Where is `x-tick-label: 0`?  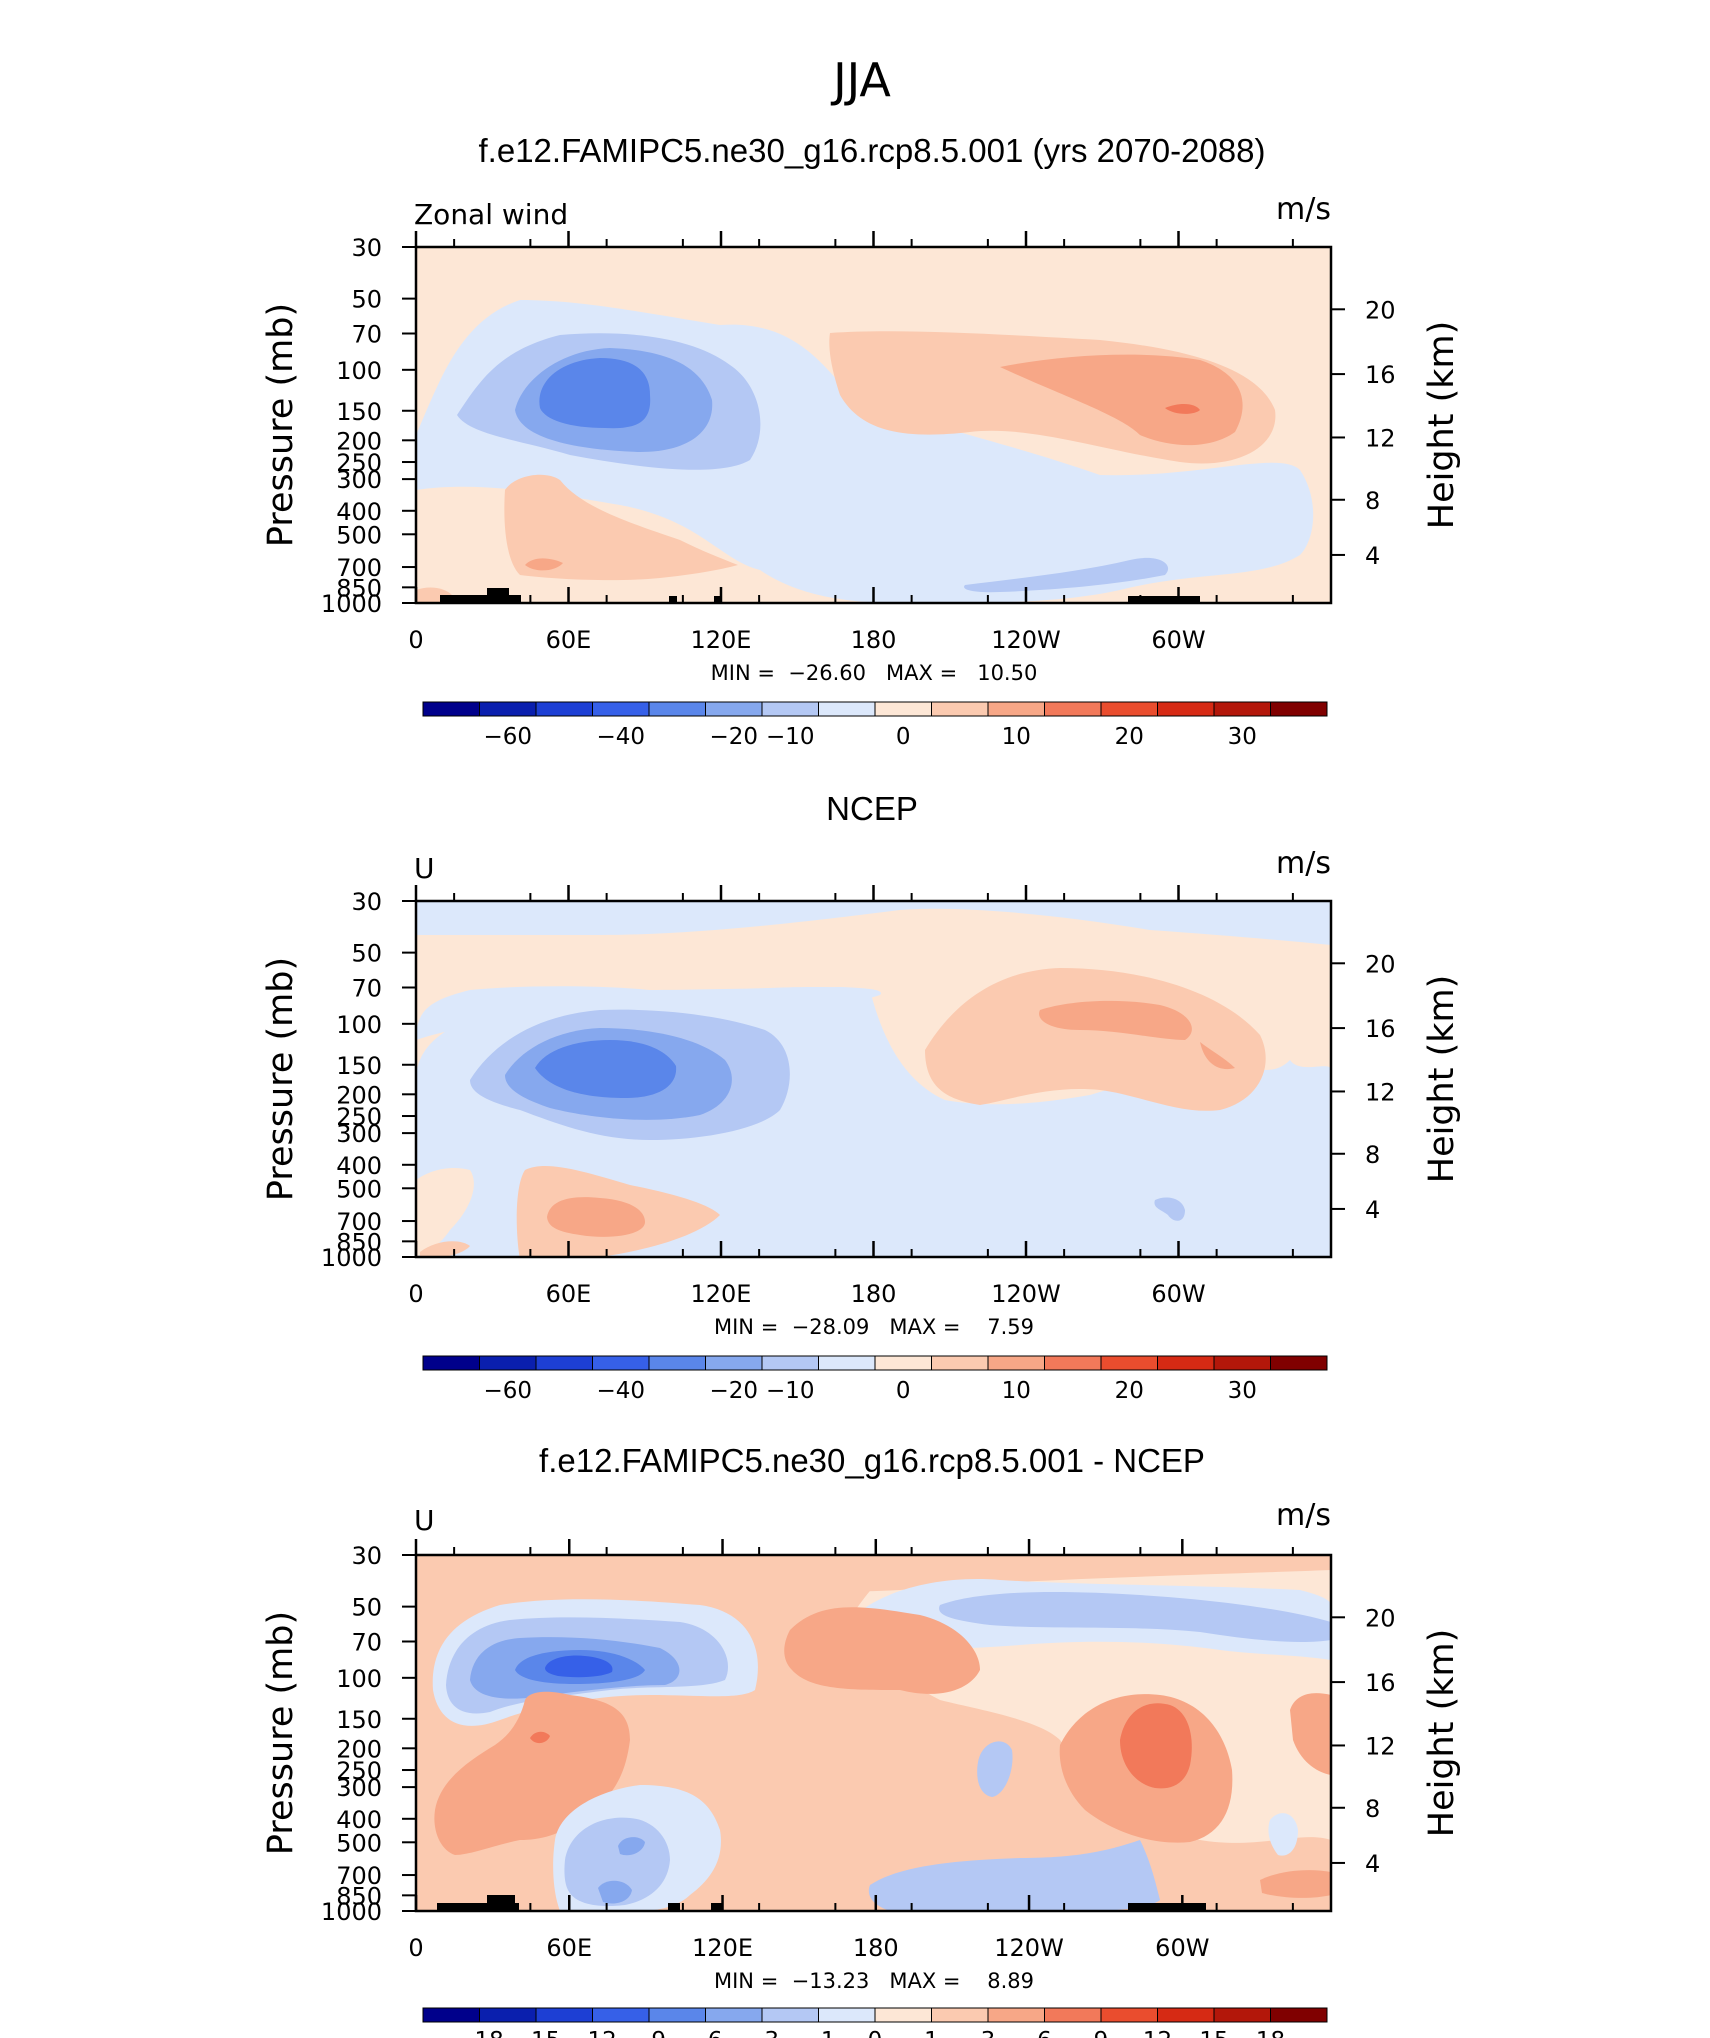 x-tick-label: 0 is located at coordinates (415, 1294).